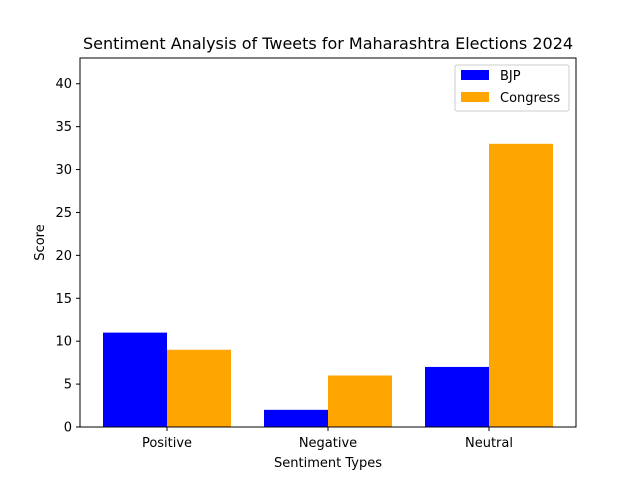 This screenshot has height=480, width=640. Describe the element at coordinates (63, 342) in the screenshot. I see `y-tick-label-10: 10` at that location.